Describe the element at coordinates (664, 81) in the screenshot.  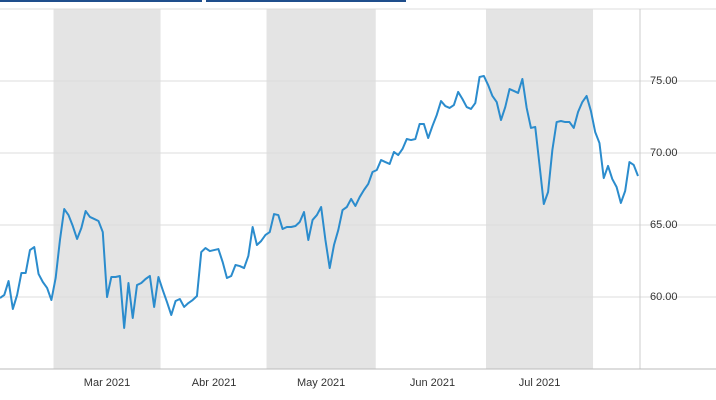
I see `y-tick-label: 75.00` at that location.